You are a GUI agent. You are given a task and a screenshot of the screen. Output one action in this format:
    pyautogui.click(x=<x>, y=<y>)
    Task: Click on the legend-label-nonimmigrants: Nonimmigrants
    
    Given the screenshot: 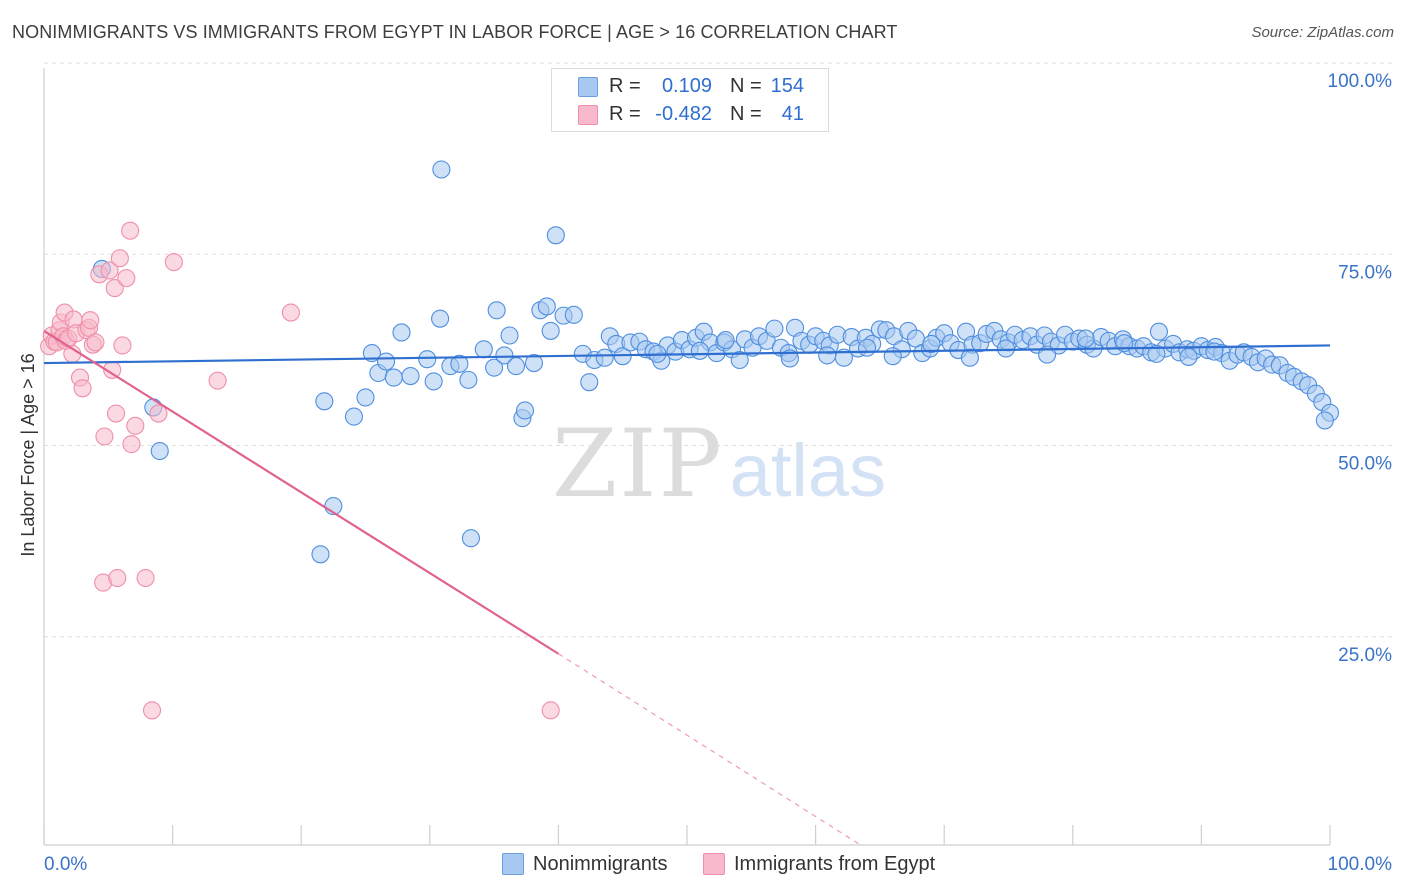 What is the action you would take?
    pyautogui.click(x=600, y=864)
    